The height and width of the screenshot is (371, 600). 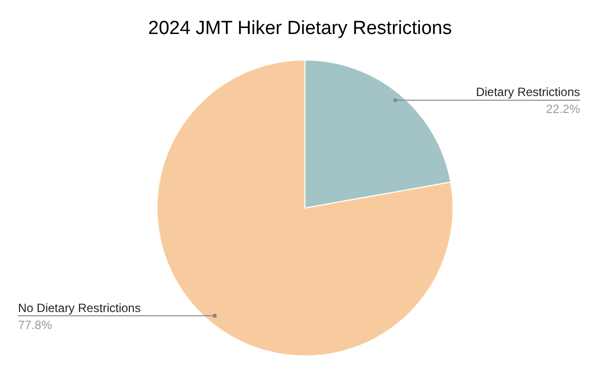 I want to click on slice-label: No Dietary Restrictions, so click(x=79, y=307).